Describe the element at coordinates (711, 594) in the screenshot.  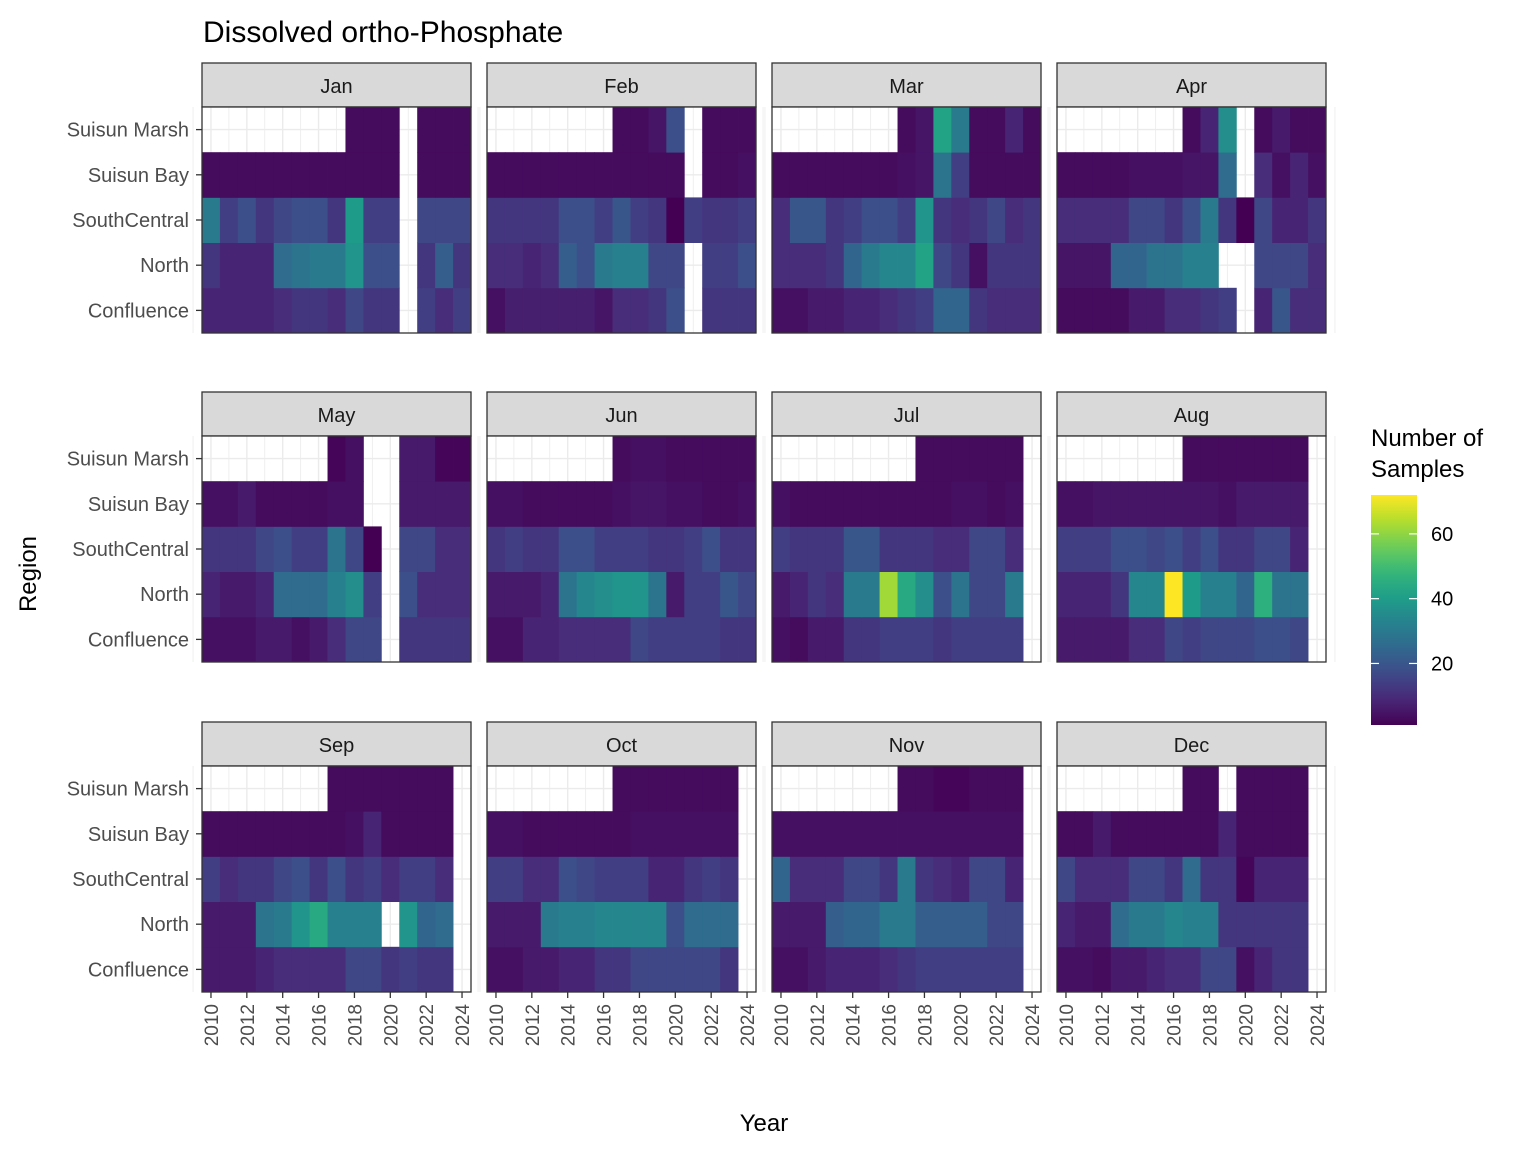
I see `heatmap-tile: North 2022: 14` at that location.